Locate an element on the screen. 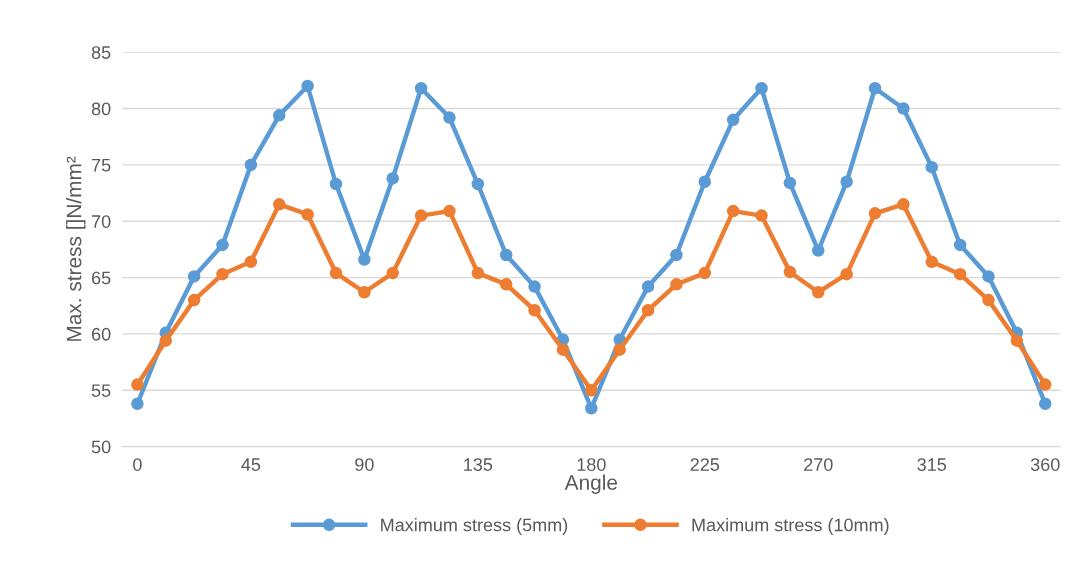 The width and height of the screenshot is (1082, 580). x-axis-title: Angle is located at coordinates (591, 484).